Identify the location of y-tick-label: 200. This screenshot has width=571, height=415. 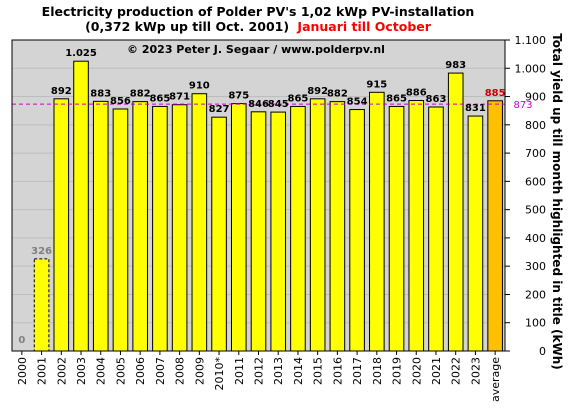
(535, 294).